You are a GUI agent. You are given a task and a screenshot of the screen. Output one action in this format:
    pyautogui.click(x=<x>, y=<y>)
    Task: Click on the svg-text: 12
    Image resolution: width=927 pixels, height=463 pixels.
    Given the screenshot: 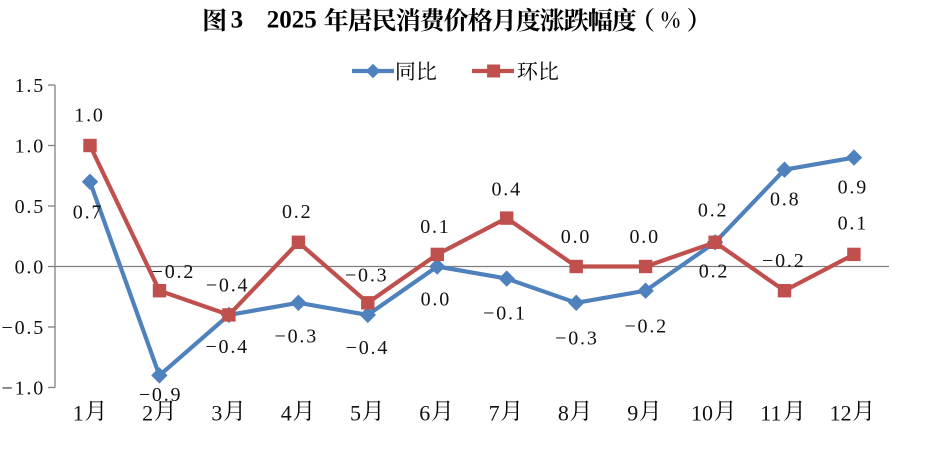 What is the action you would take?
    pyautogui.click(x=841, y=413)
    